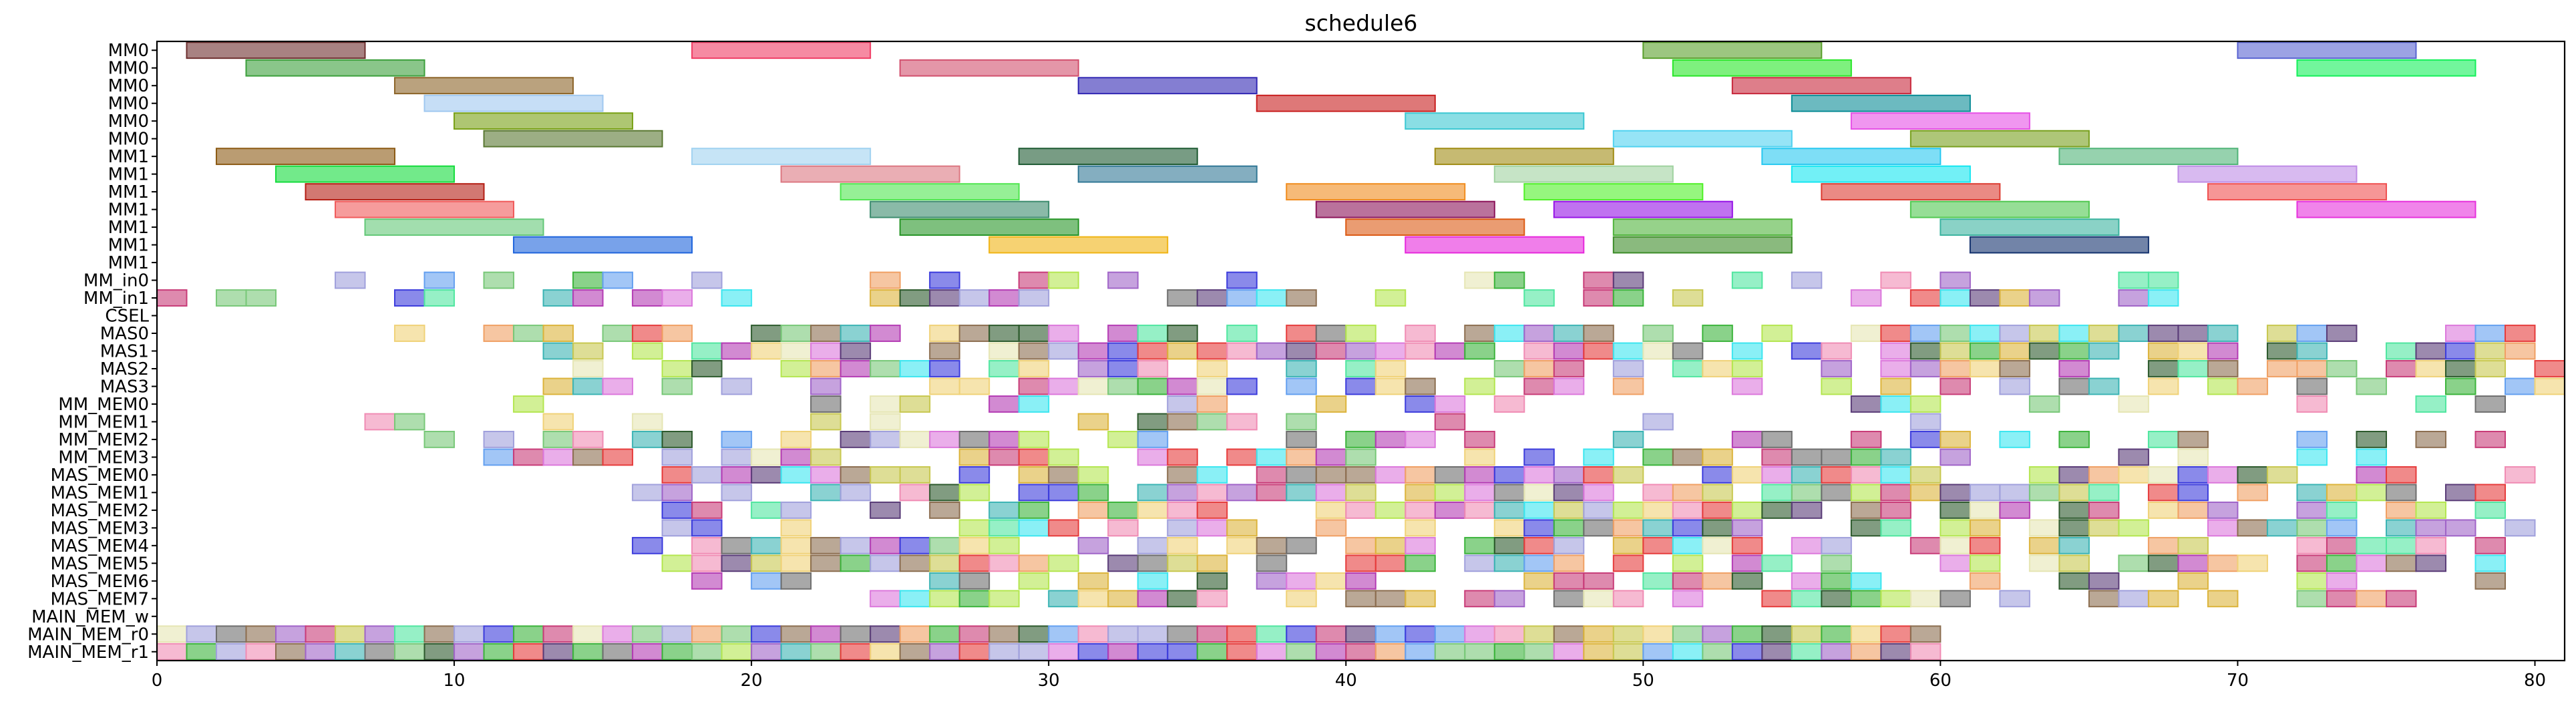 The image size is (2576, 704). What do you see at coordinates (124, 352) in the screenshot?
I see `y-tick-label: MAS1` at bounding box center [124, 352].